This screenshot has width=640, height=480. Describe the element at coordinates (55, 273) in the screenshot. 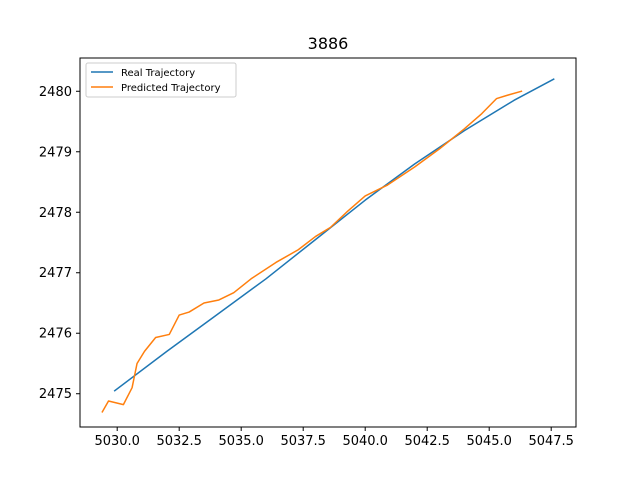

I see `y-tick-label: 2477` at that location.